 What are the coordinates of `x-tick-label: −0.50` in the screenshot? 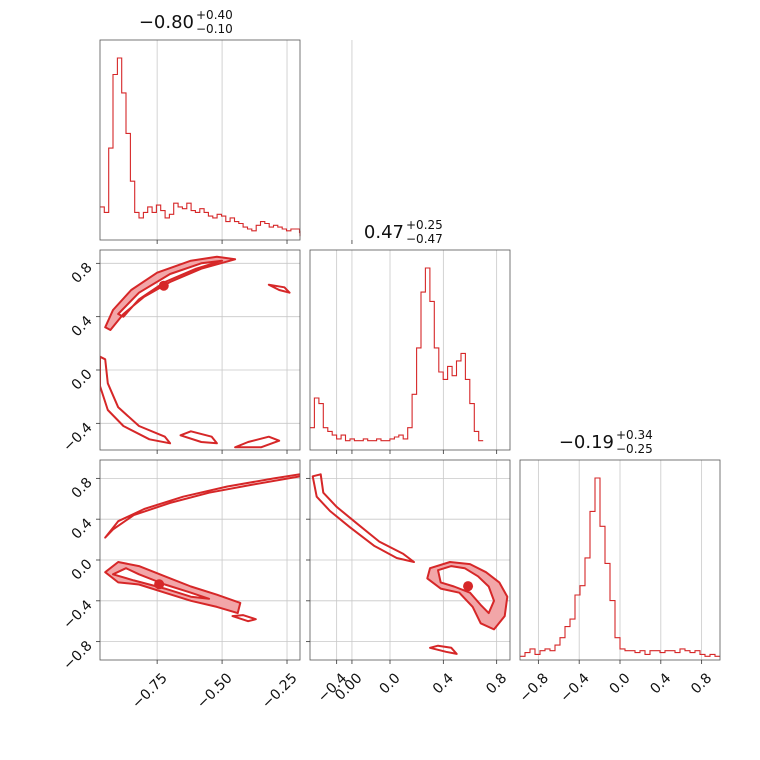 It's located at (215, 691).